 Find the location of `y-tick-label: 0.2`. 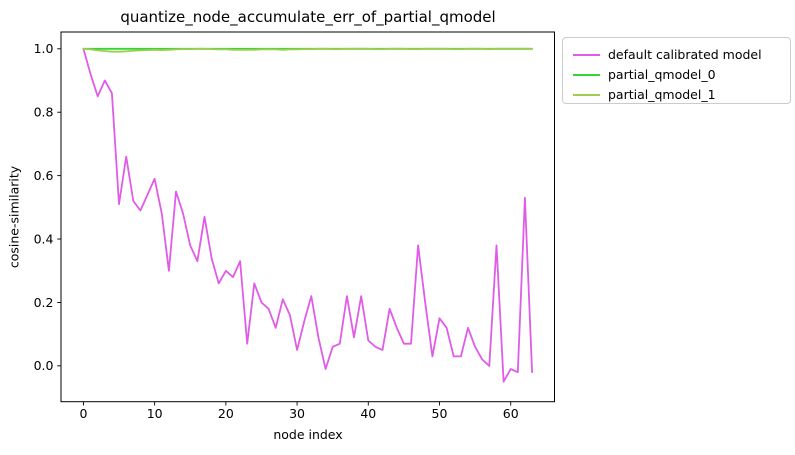

y-tick-label: 0.2 is located at coordinates (44, 302).